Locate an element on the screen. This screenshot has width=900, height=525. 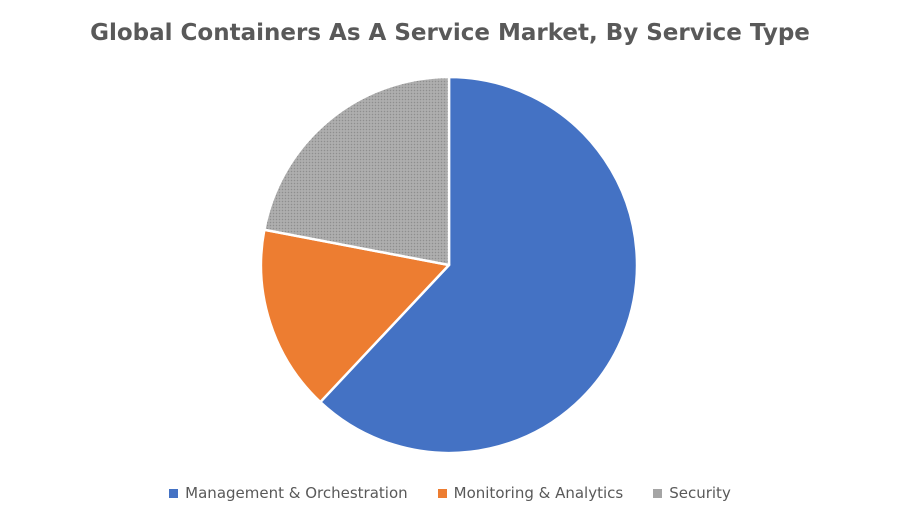
legend-item-monitoring: Monitoring & Analytics is located at coordinates (530, 493).